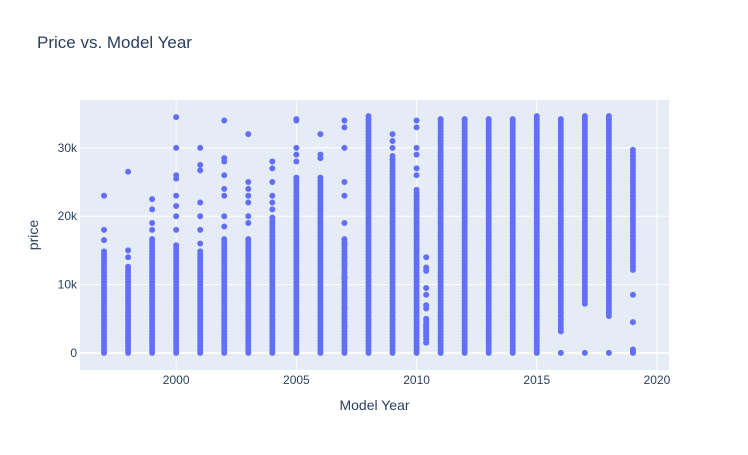  I want to click on x-axis-title: Model Year, so click(374, 405).